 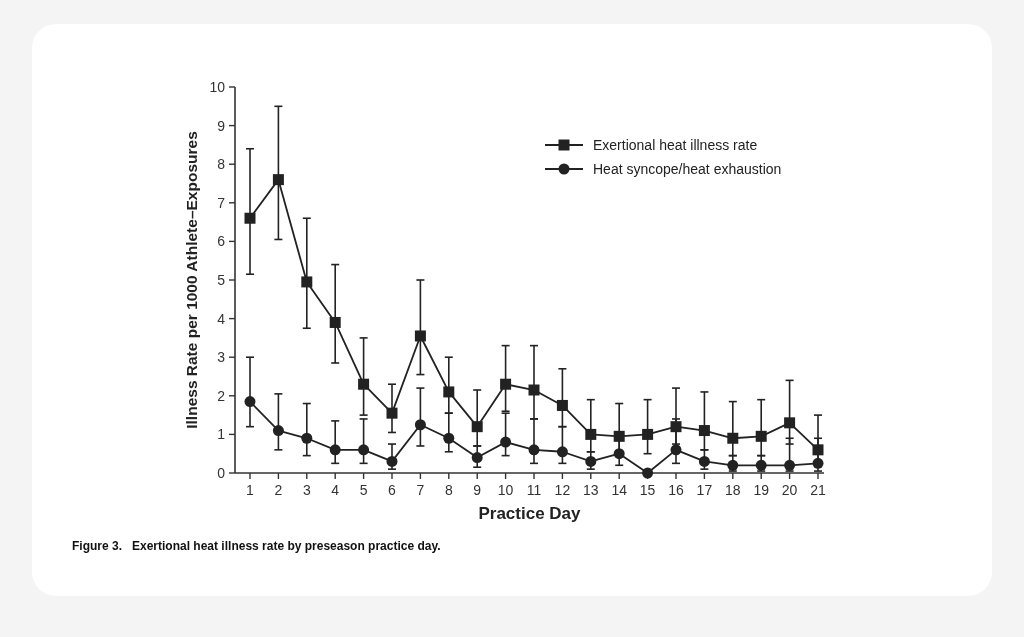 I want to click on y-tick-label: 3, so click(x=221, y=357).